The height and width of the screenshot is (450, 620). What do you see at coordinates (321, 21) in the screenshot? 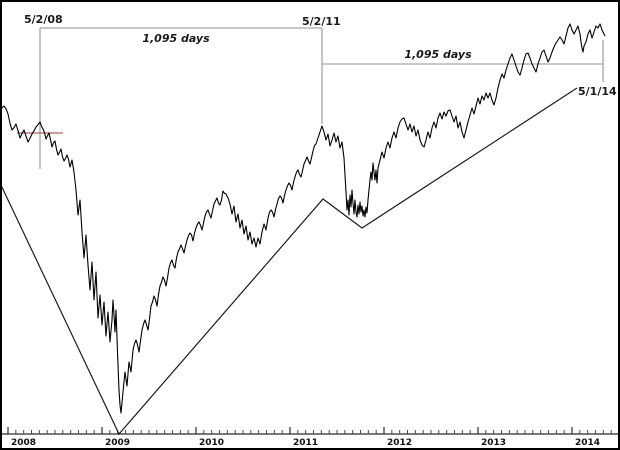
I see `date-label-mid: 5/2/11` at bounding box center [321, 21].